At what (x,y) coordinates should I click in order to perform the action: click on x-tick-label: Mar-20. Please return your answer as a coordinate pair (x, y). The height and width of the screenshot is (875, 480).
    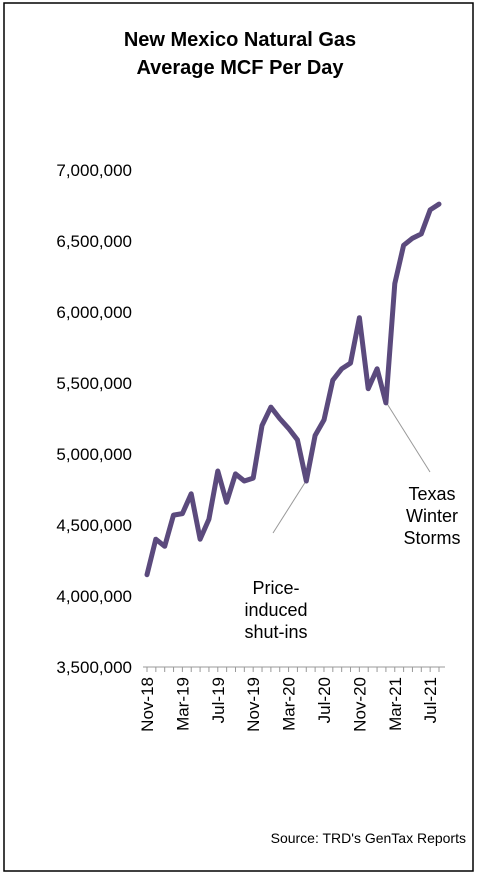
    Looking at the image, I should click on (289, 704).